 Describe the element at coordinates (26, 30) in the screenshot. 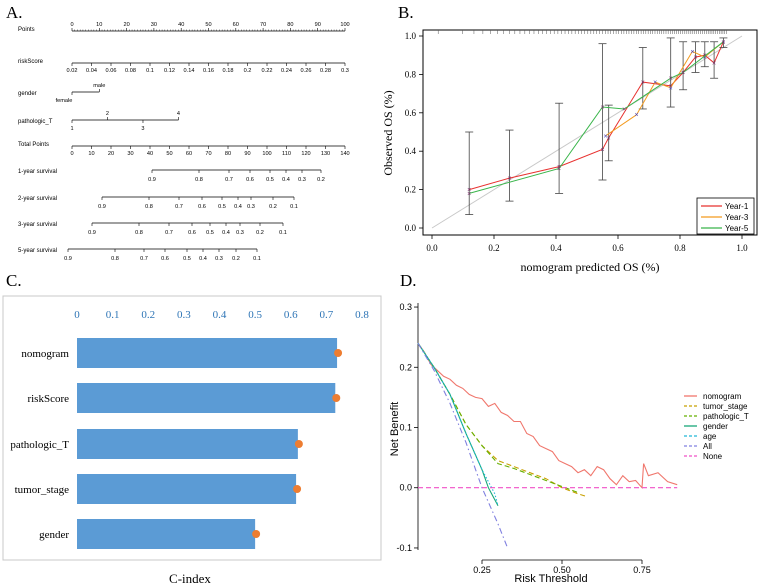

I see `nomogram-row-label: Points` at that location.